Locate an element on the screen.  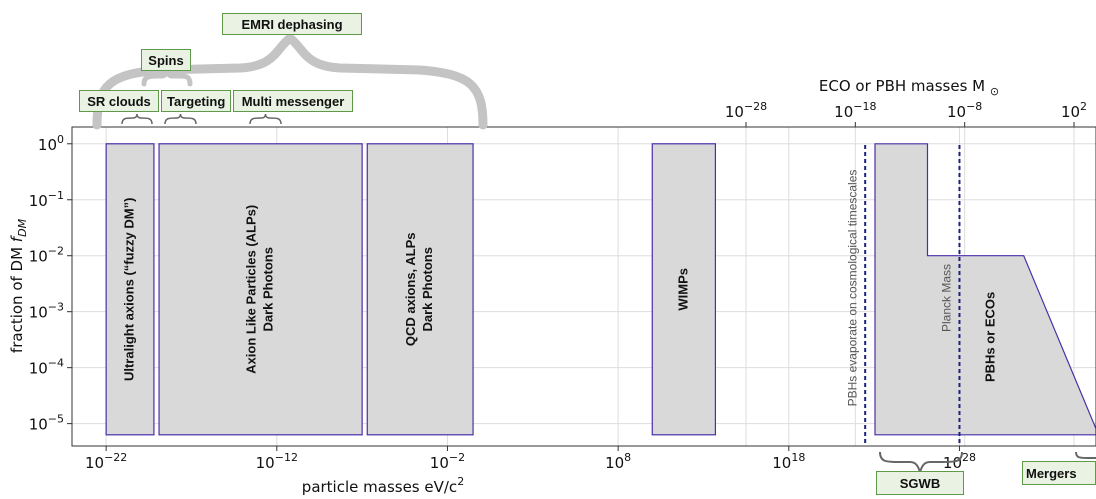
region-label-pbhs-ecos: PBHs or ECOs is located at coordinates (989, 337).